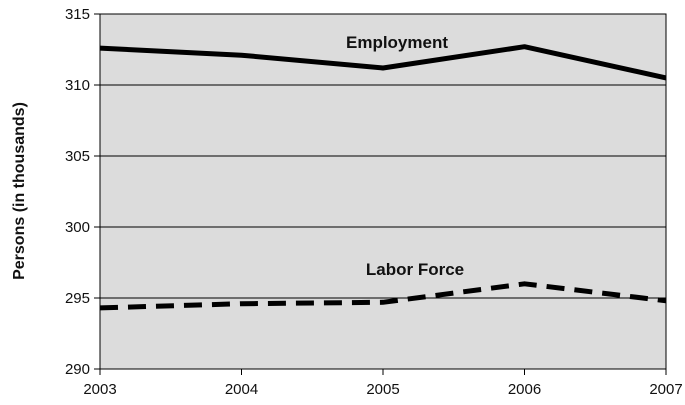 This screenshot has height=405, width=685. Describe the element at coordinates (77, 85) in the screenshot. I see `y-tick-label: 310` at that location.